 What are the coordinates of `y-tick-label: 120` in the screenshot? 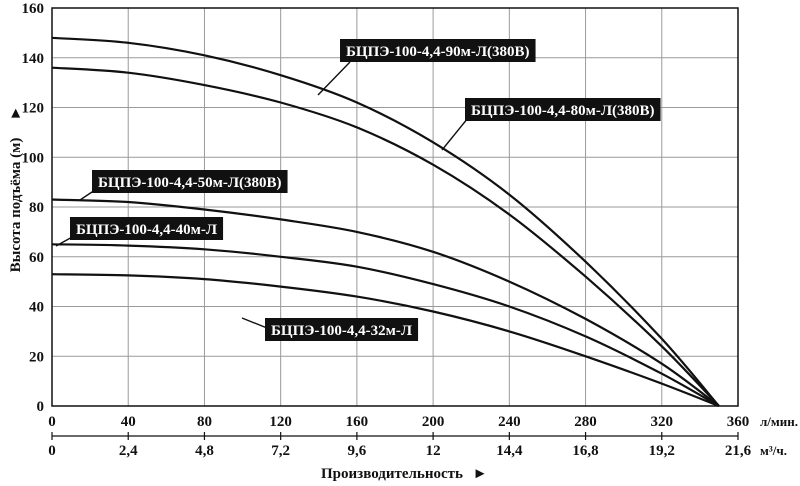 It's located at (33, 109).